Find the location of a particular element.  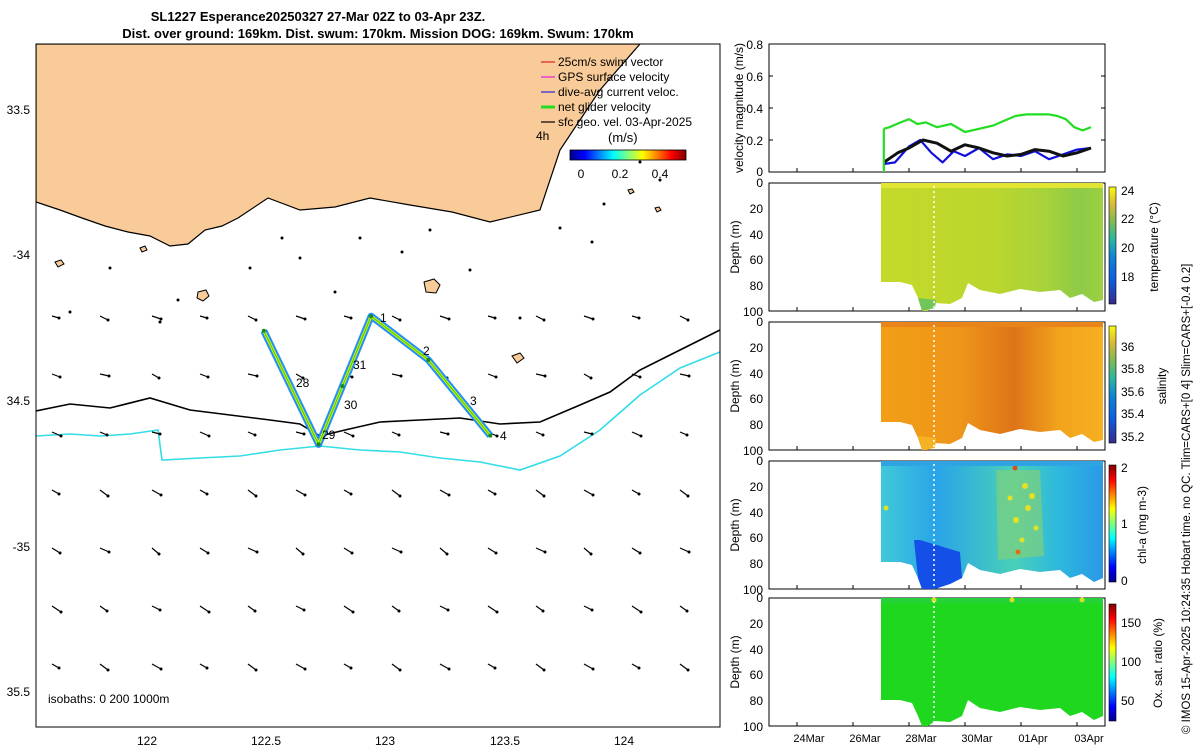

colorbar-tick: 0.4 is located at coordinates (660, 174).